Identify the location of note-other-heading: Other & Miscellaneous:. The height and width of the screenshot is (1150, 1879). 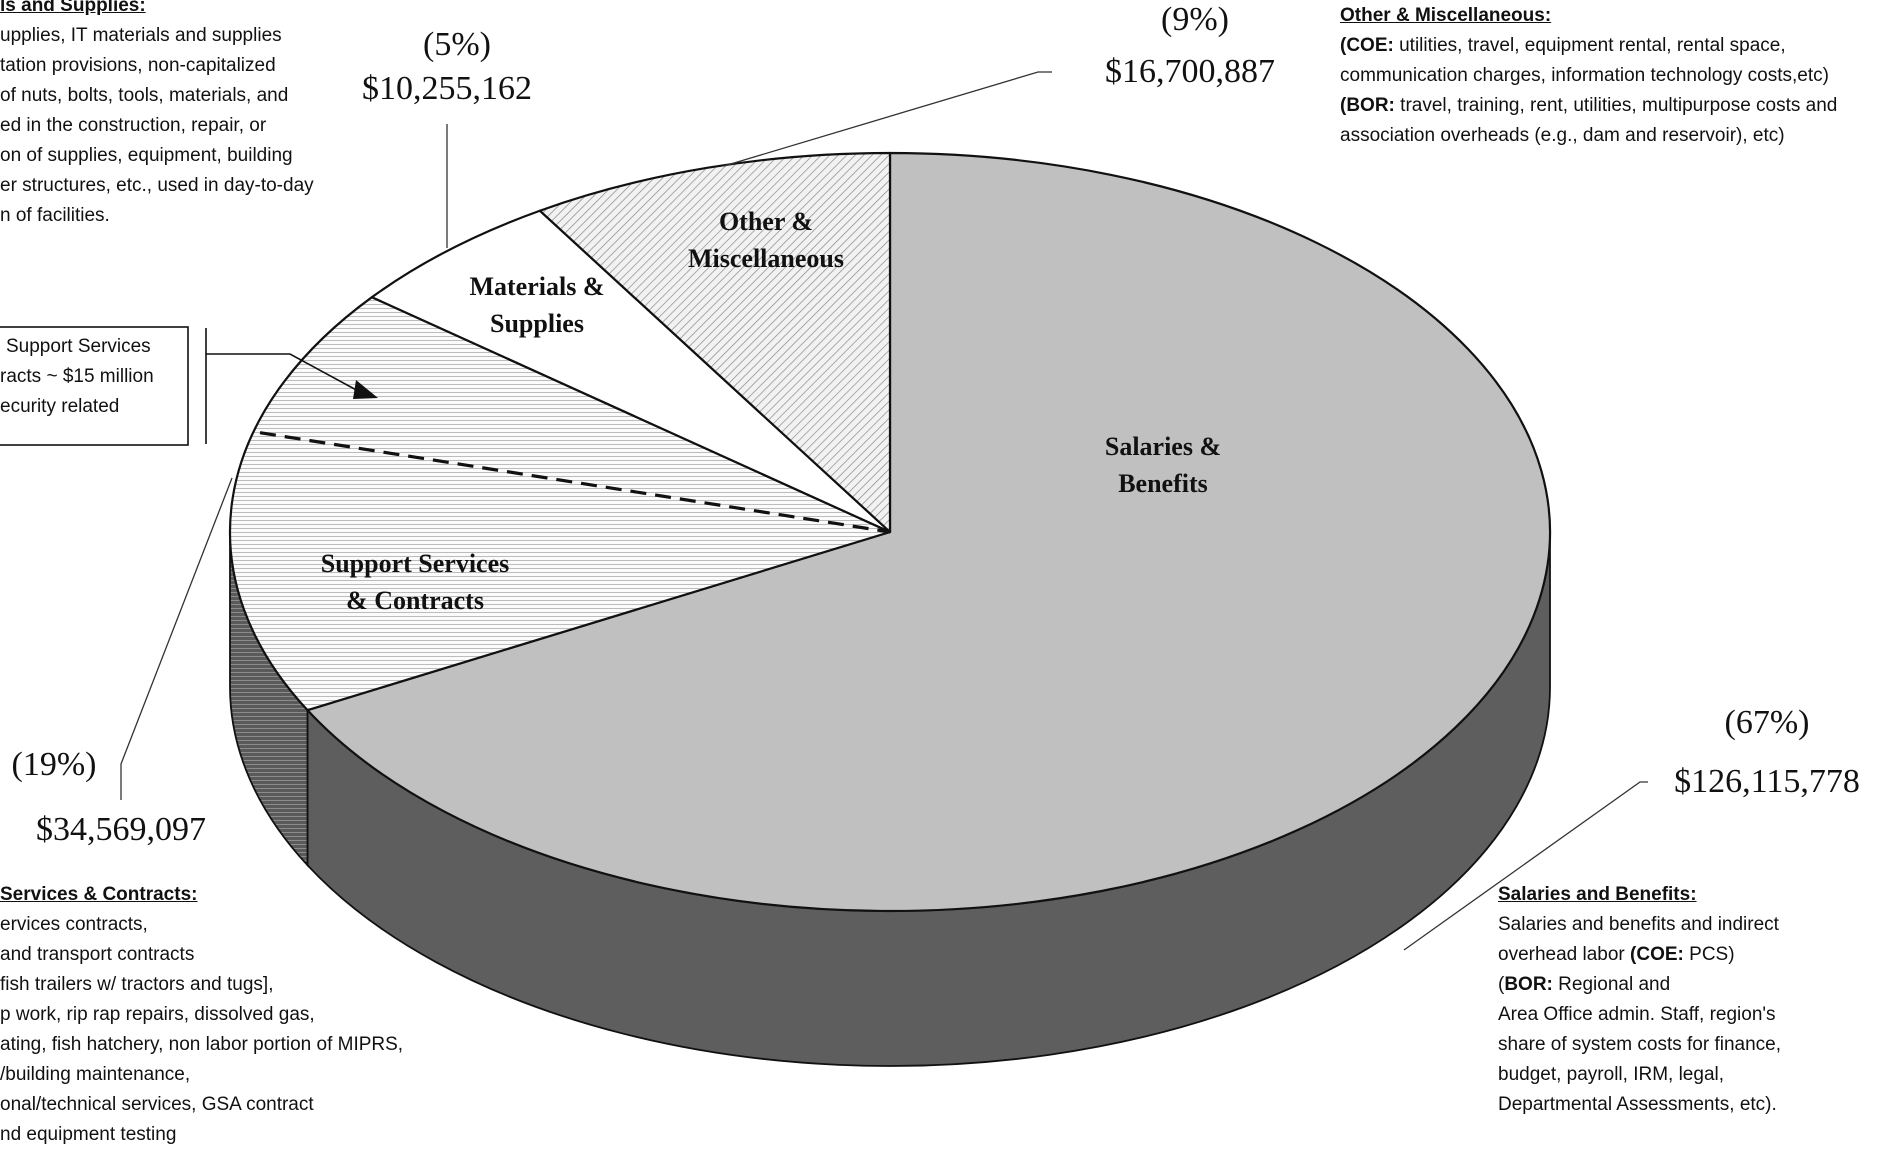
(1446, 15).